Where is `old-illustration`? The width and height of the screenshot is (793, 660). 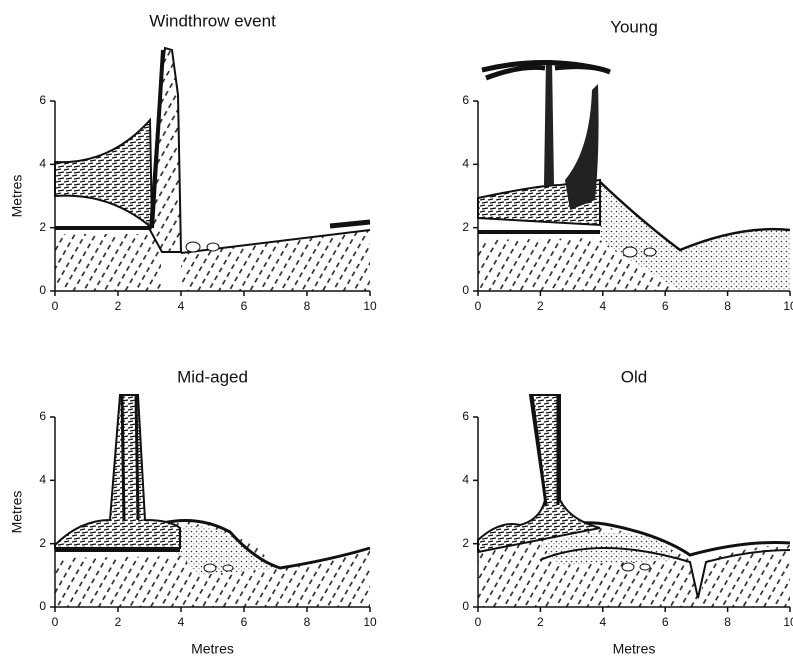 old-illustration is located at coordinates (634, 500).